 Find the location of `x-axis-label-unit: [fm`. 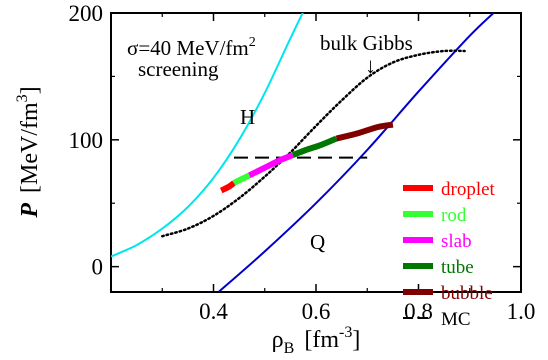

x-axis-label-unit: [fm is located at coordinates (321, 340).